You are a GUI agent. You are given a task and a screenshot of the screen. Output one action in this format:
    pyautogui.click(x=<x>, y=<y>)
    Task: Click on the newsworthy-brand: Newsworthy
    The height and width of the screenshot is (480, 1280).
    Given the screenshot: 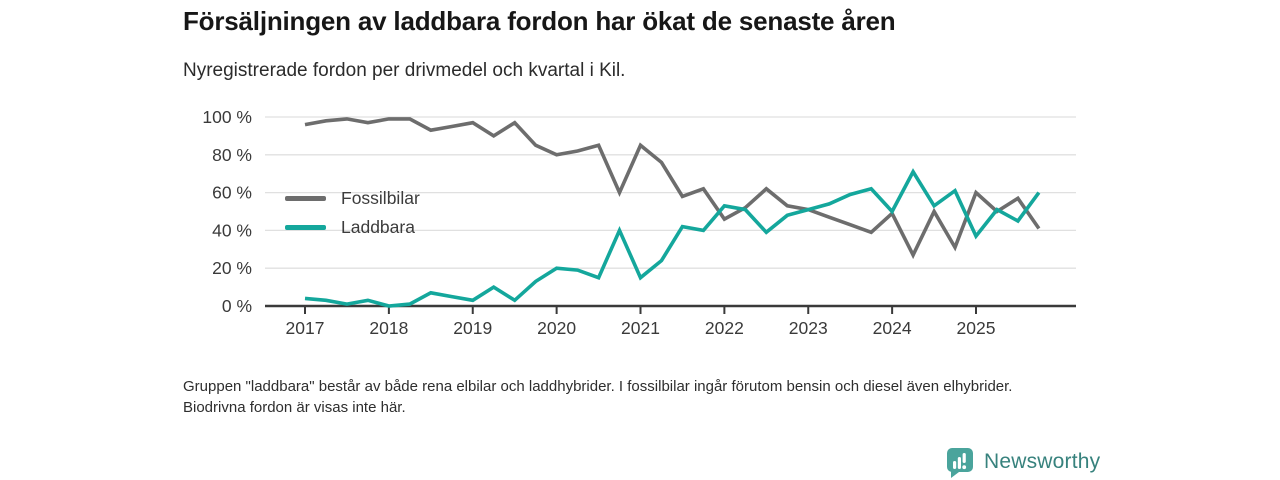 What is the action you would take?
    pyautogui.click(x=1022, y=462)
    